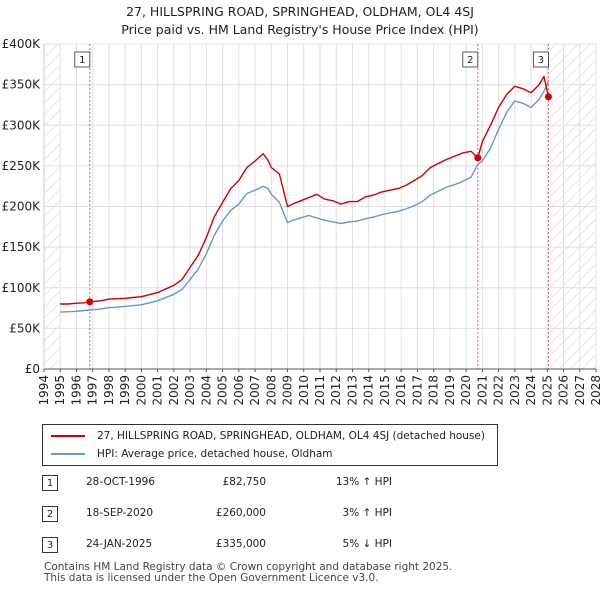  I want to click on transaction-price: £260,000, so click(240, 513).